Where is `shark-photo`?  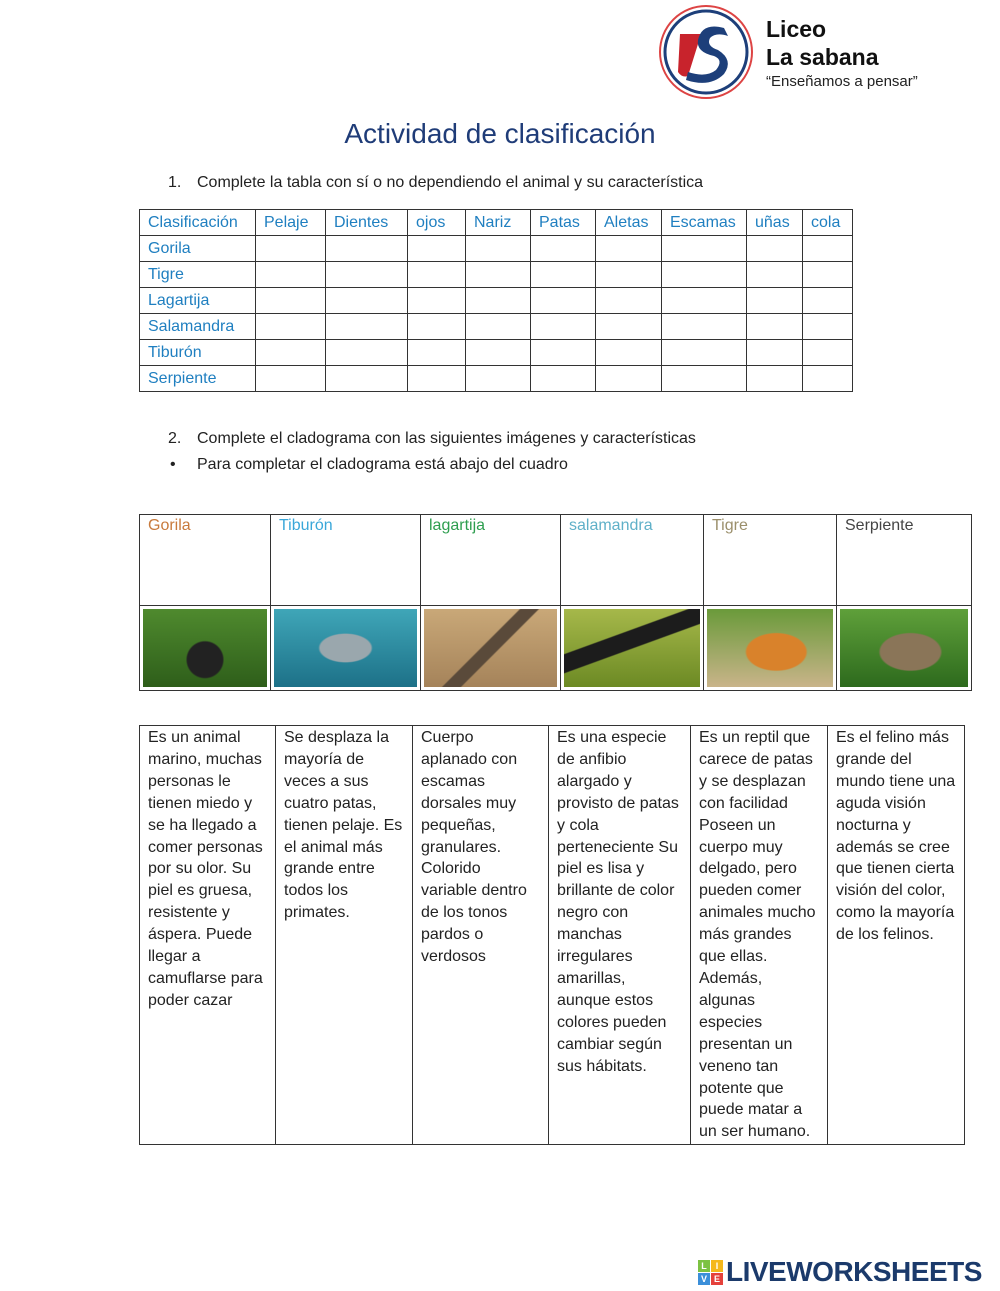
shark-photo is located at coordinates (345, 648).